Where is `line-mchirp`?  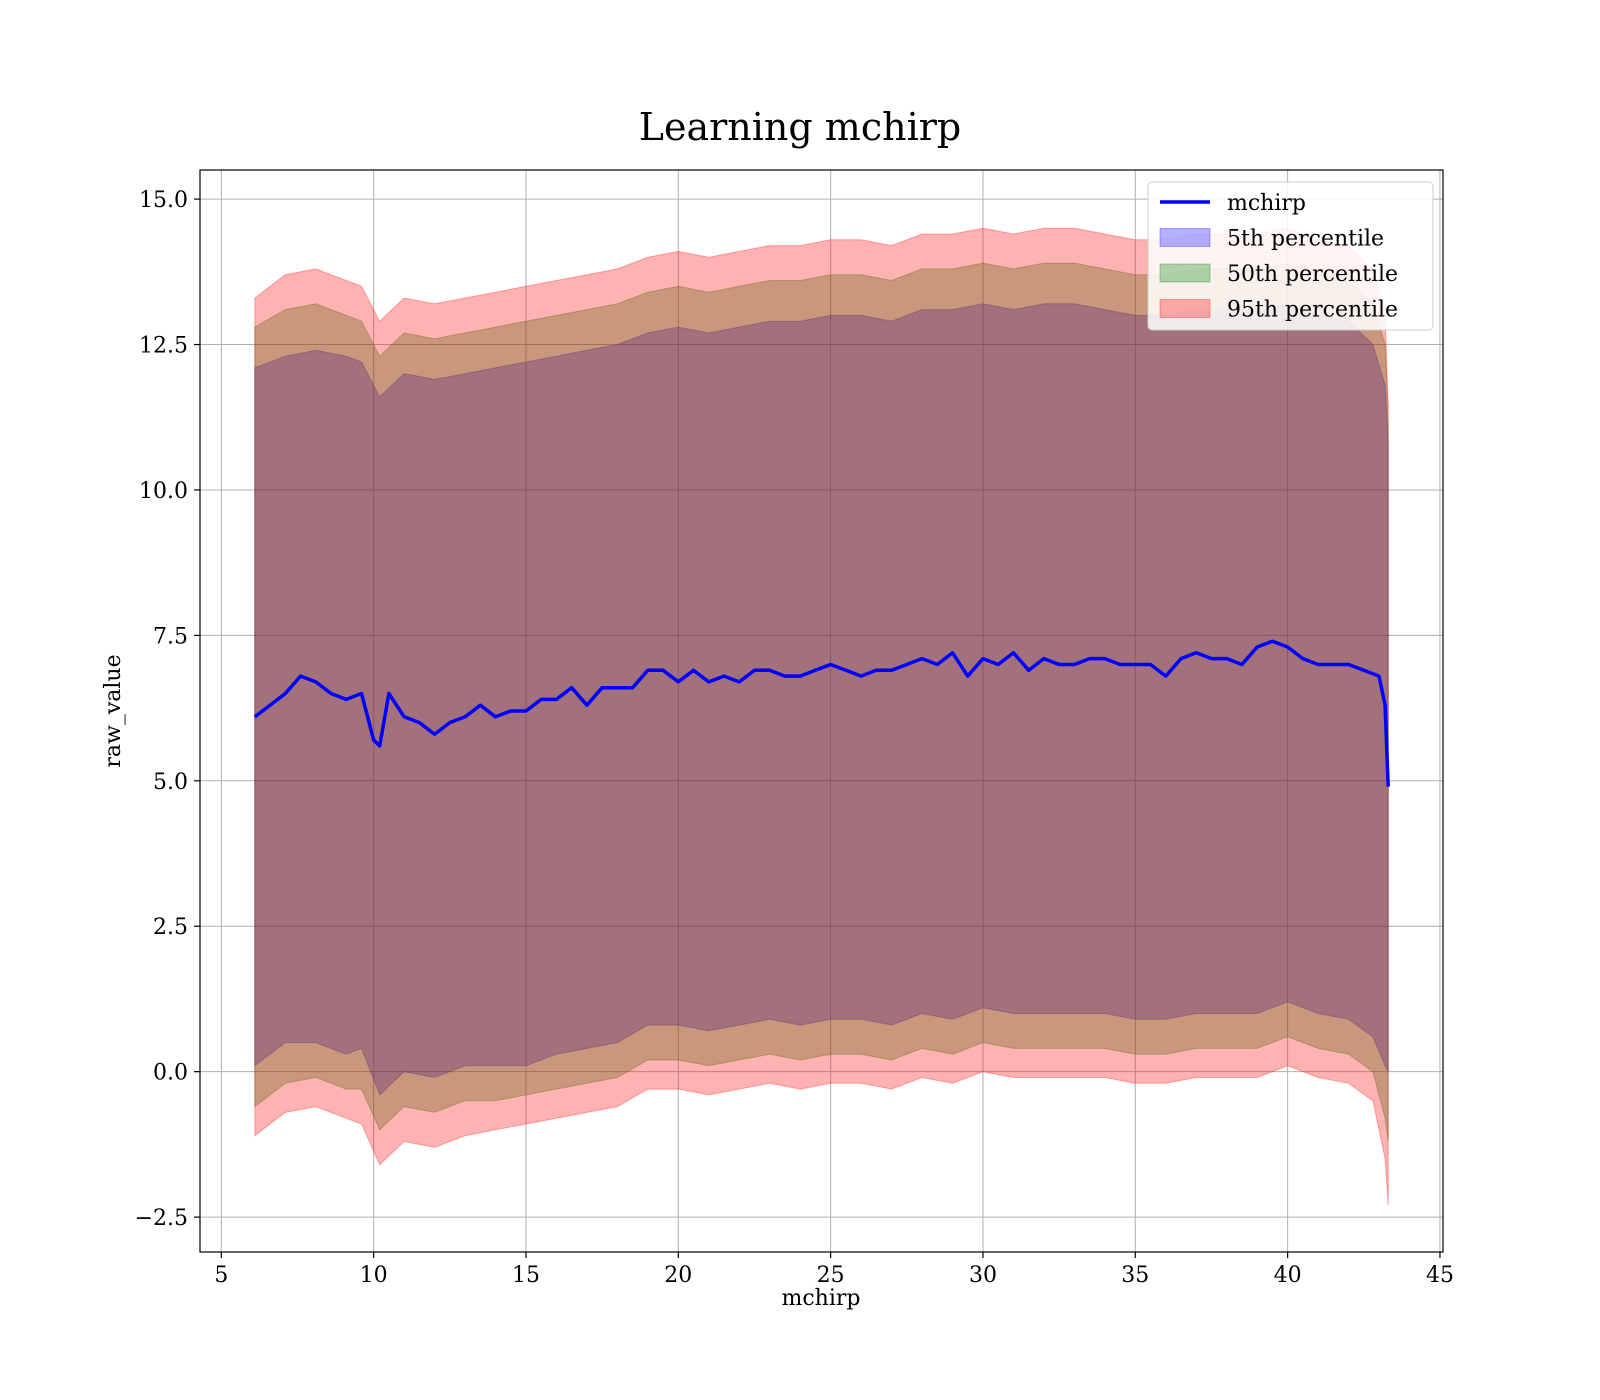
line-mchirp is located at coordinates (821, 713).